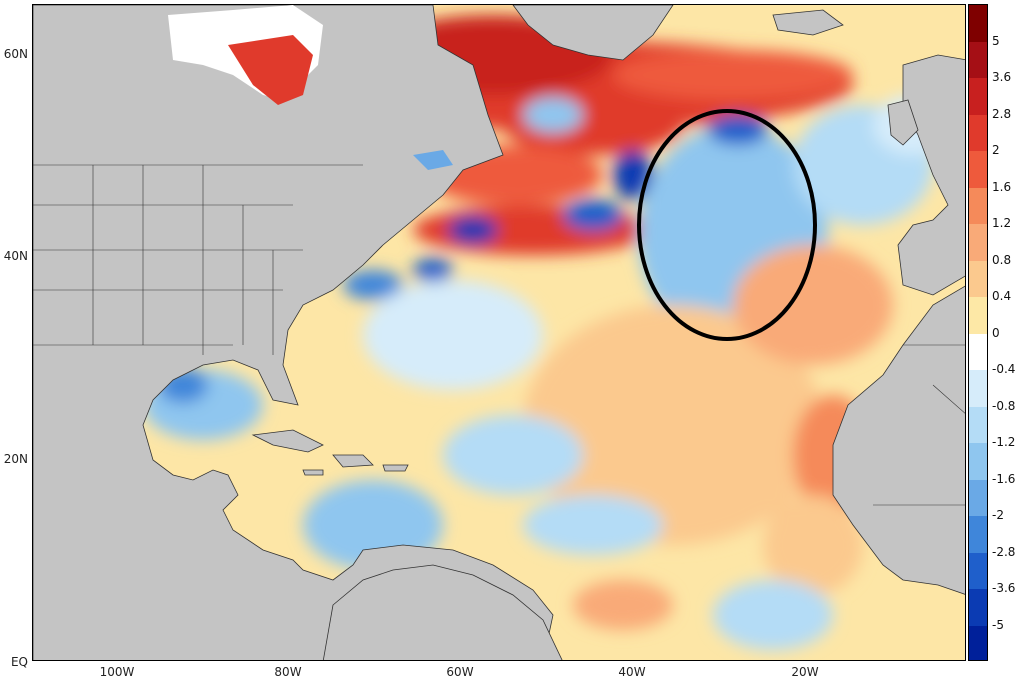 Image resolution: width=1021 pixels, height=682 pixels. Describe the element at coordinates (15, 256) in the screenshot. I see `lat-label-40n: 40N` at that location.